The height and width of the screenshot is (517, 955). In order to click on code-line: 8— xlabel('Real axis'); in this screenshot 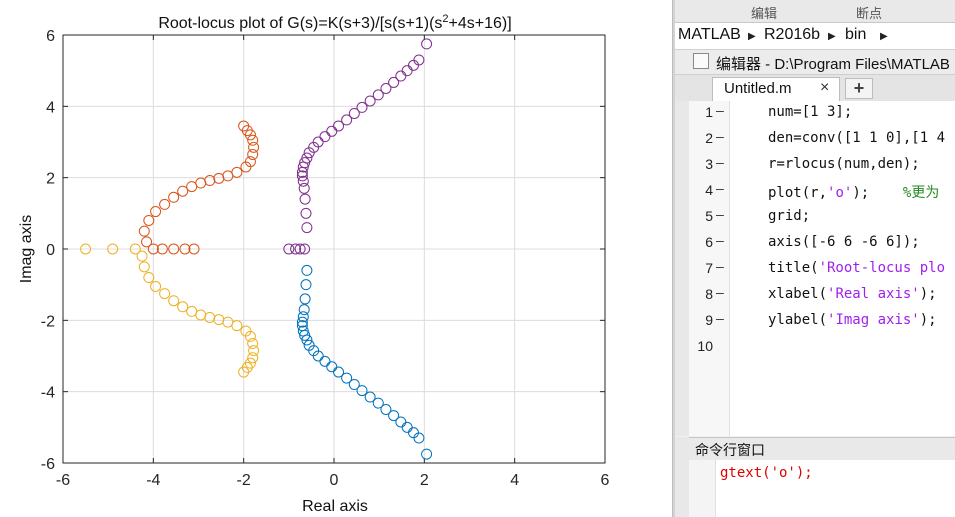, I will do `click(822, 296)`.